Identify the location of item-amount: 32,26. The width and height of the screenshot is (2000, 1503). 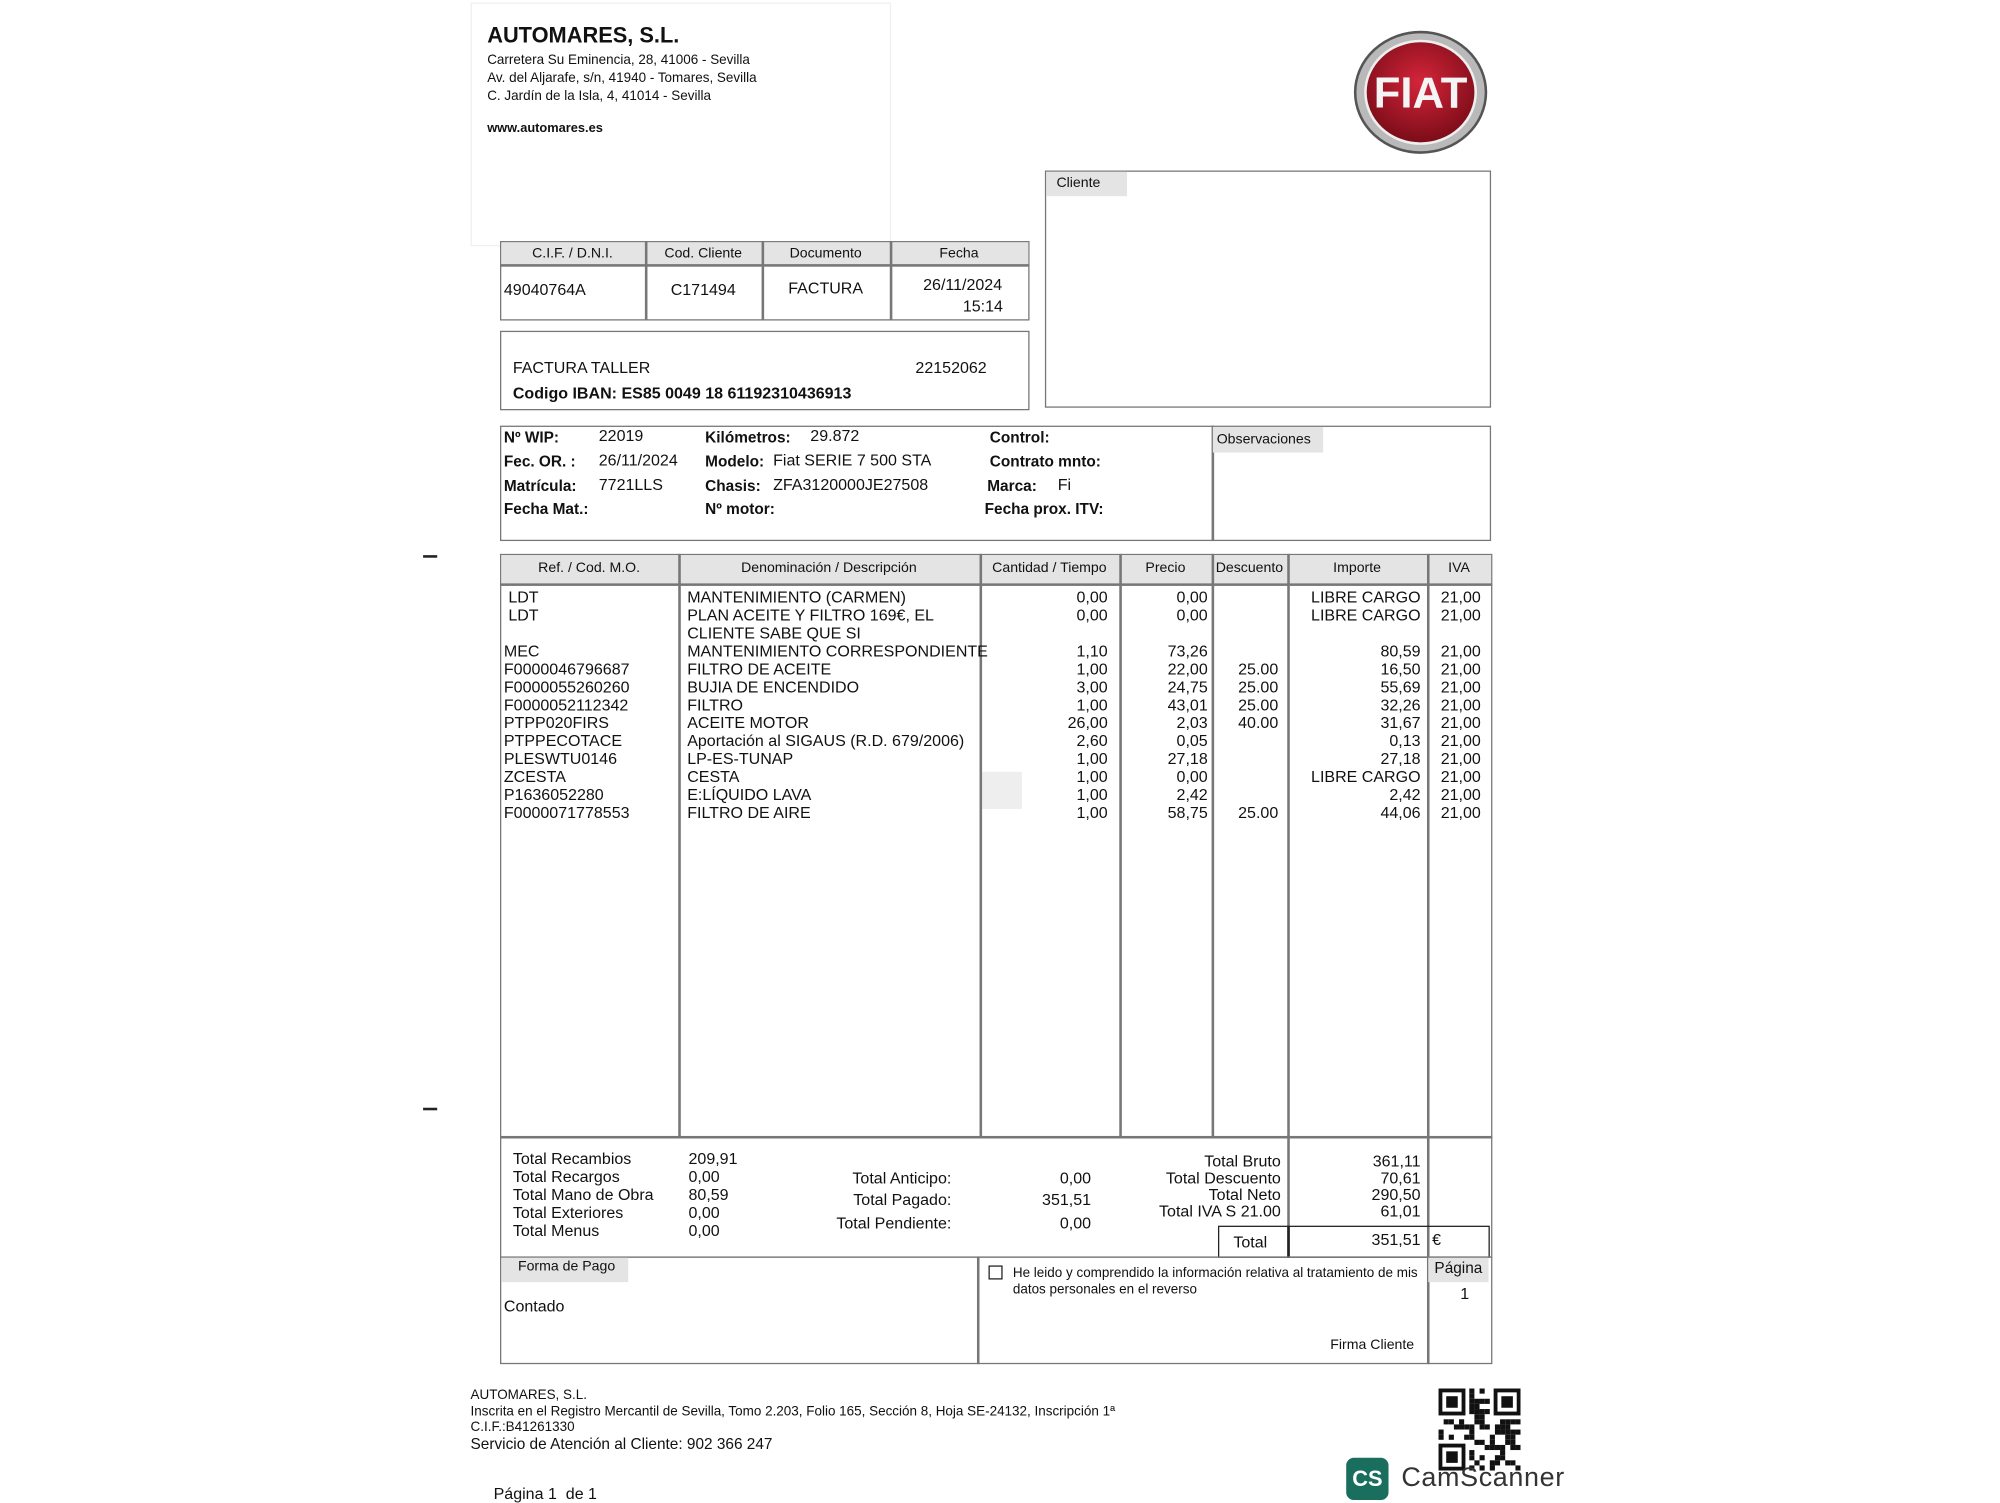
(1400, 705).